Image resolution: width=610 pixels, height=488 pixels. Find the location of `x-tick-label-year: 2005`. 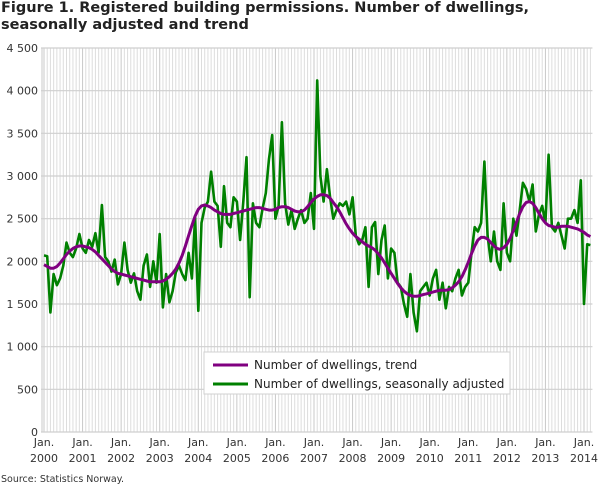

x-tick-label-year: 2005 is located at coordinates (237, 458).